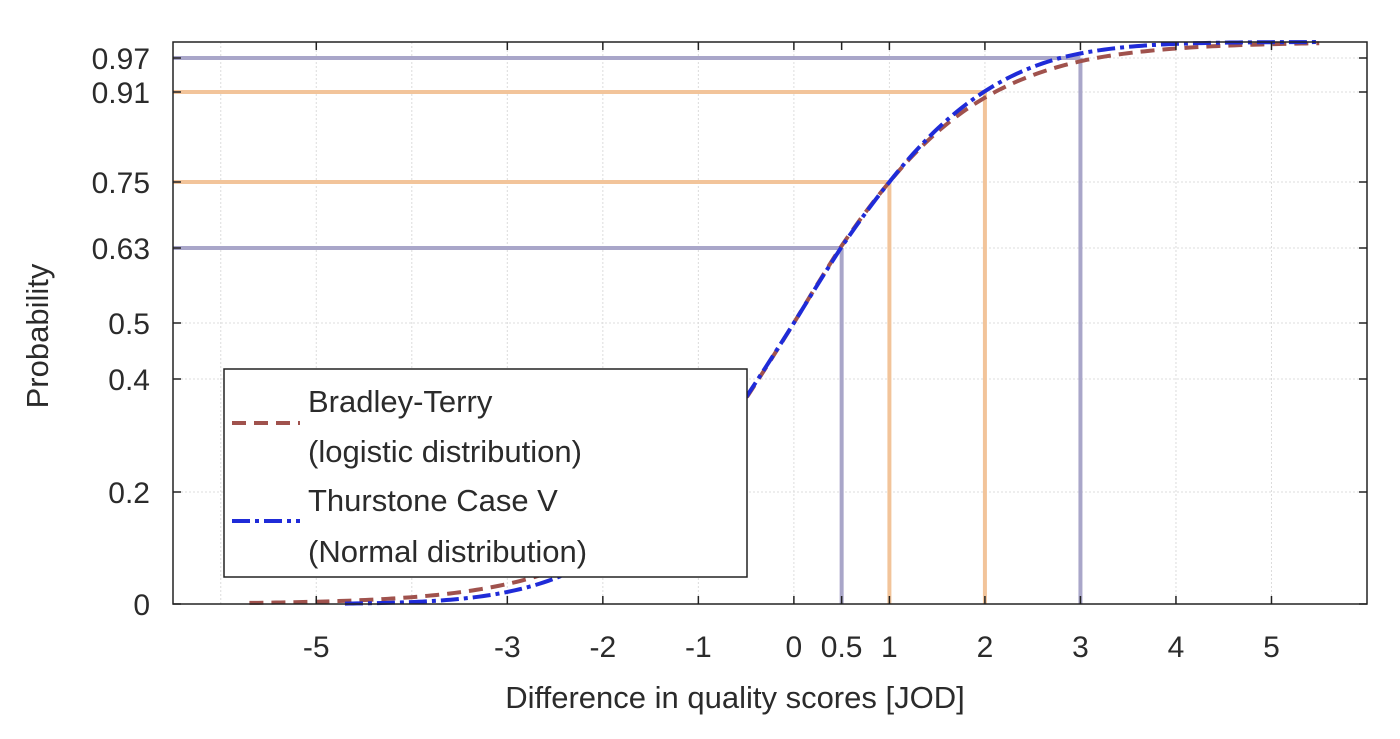  What do you see at coordinates (400, 401) in the screenshot?
I see `legend-label-bradley-terry: Bradley-Terry` at bounding box center [400, 401].